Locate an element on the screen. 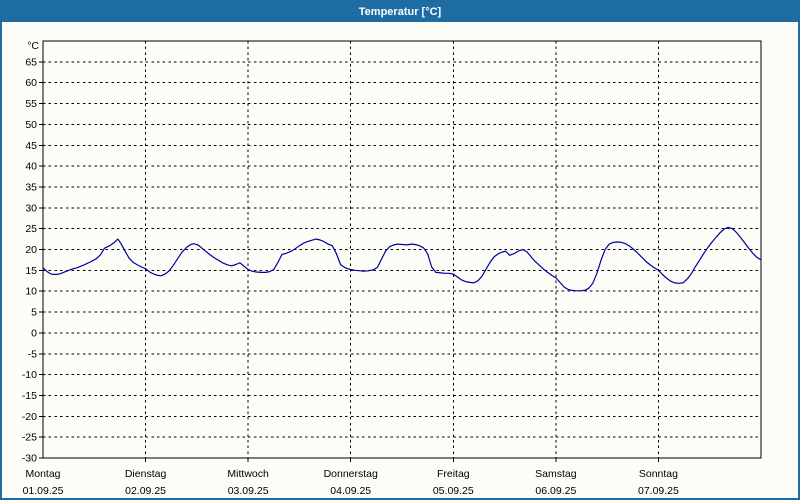  temperature-series-line is located at coordinates (402, 259).